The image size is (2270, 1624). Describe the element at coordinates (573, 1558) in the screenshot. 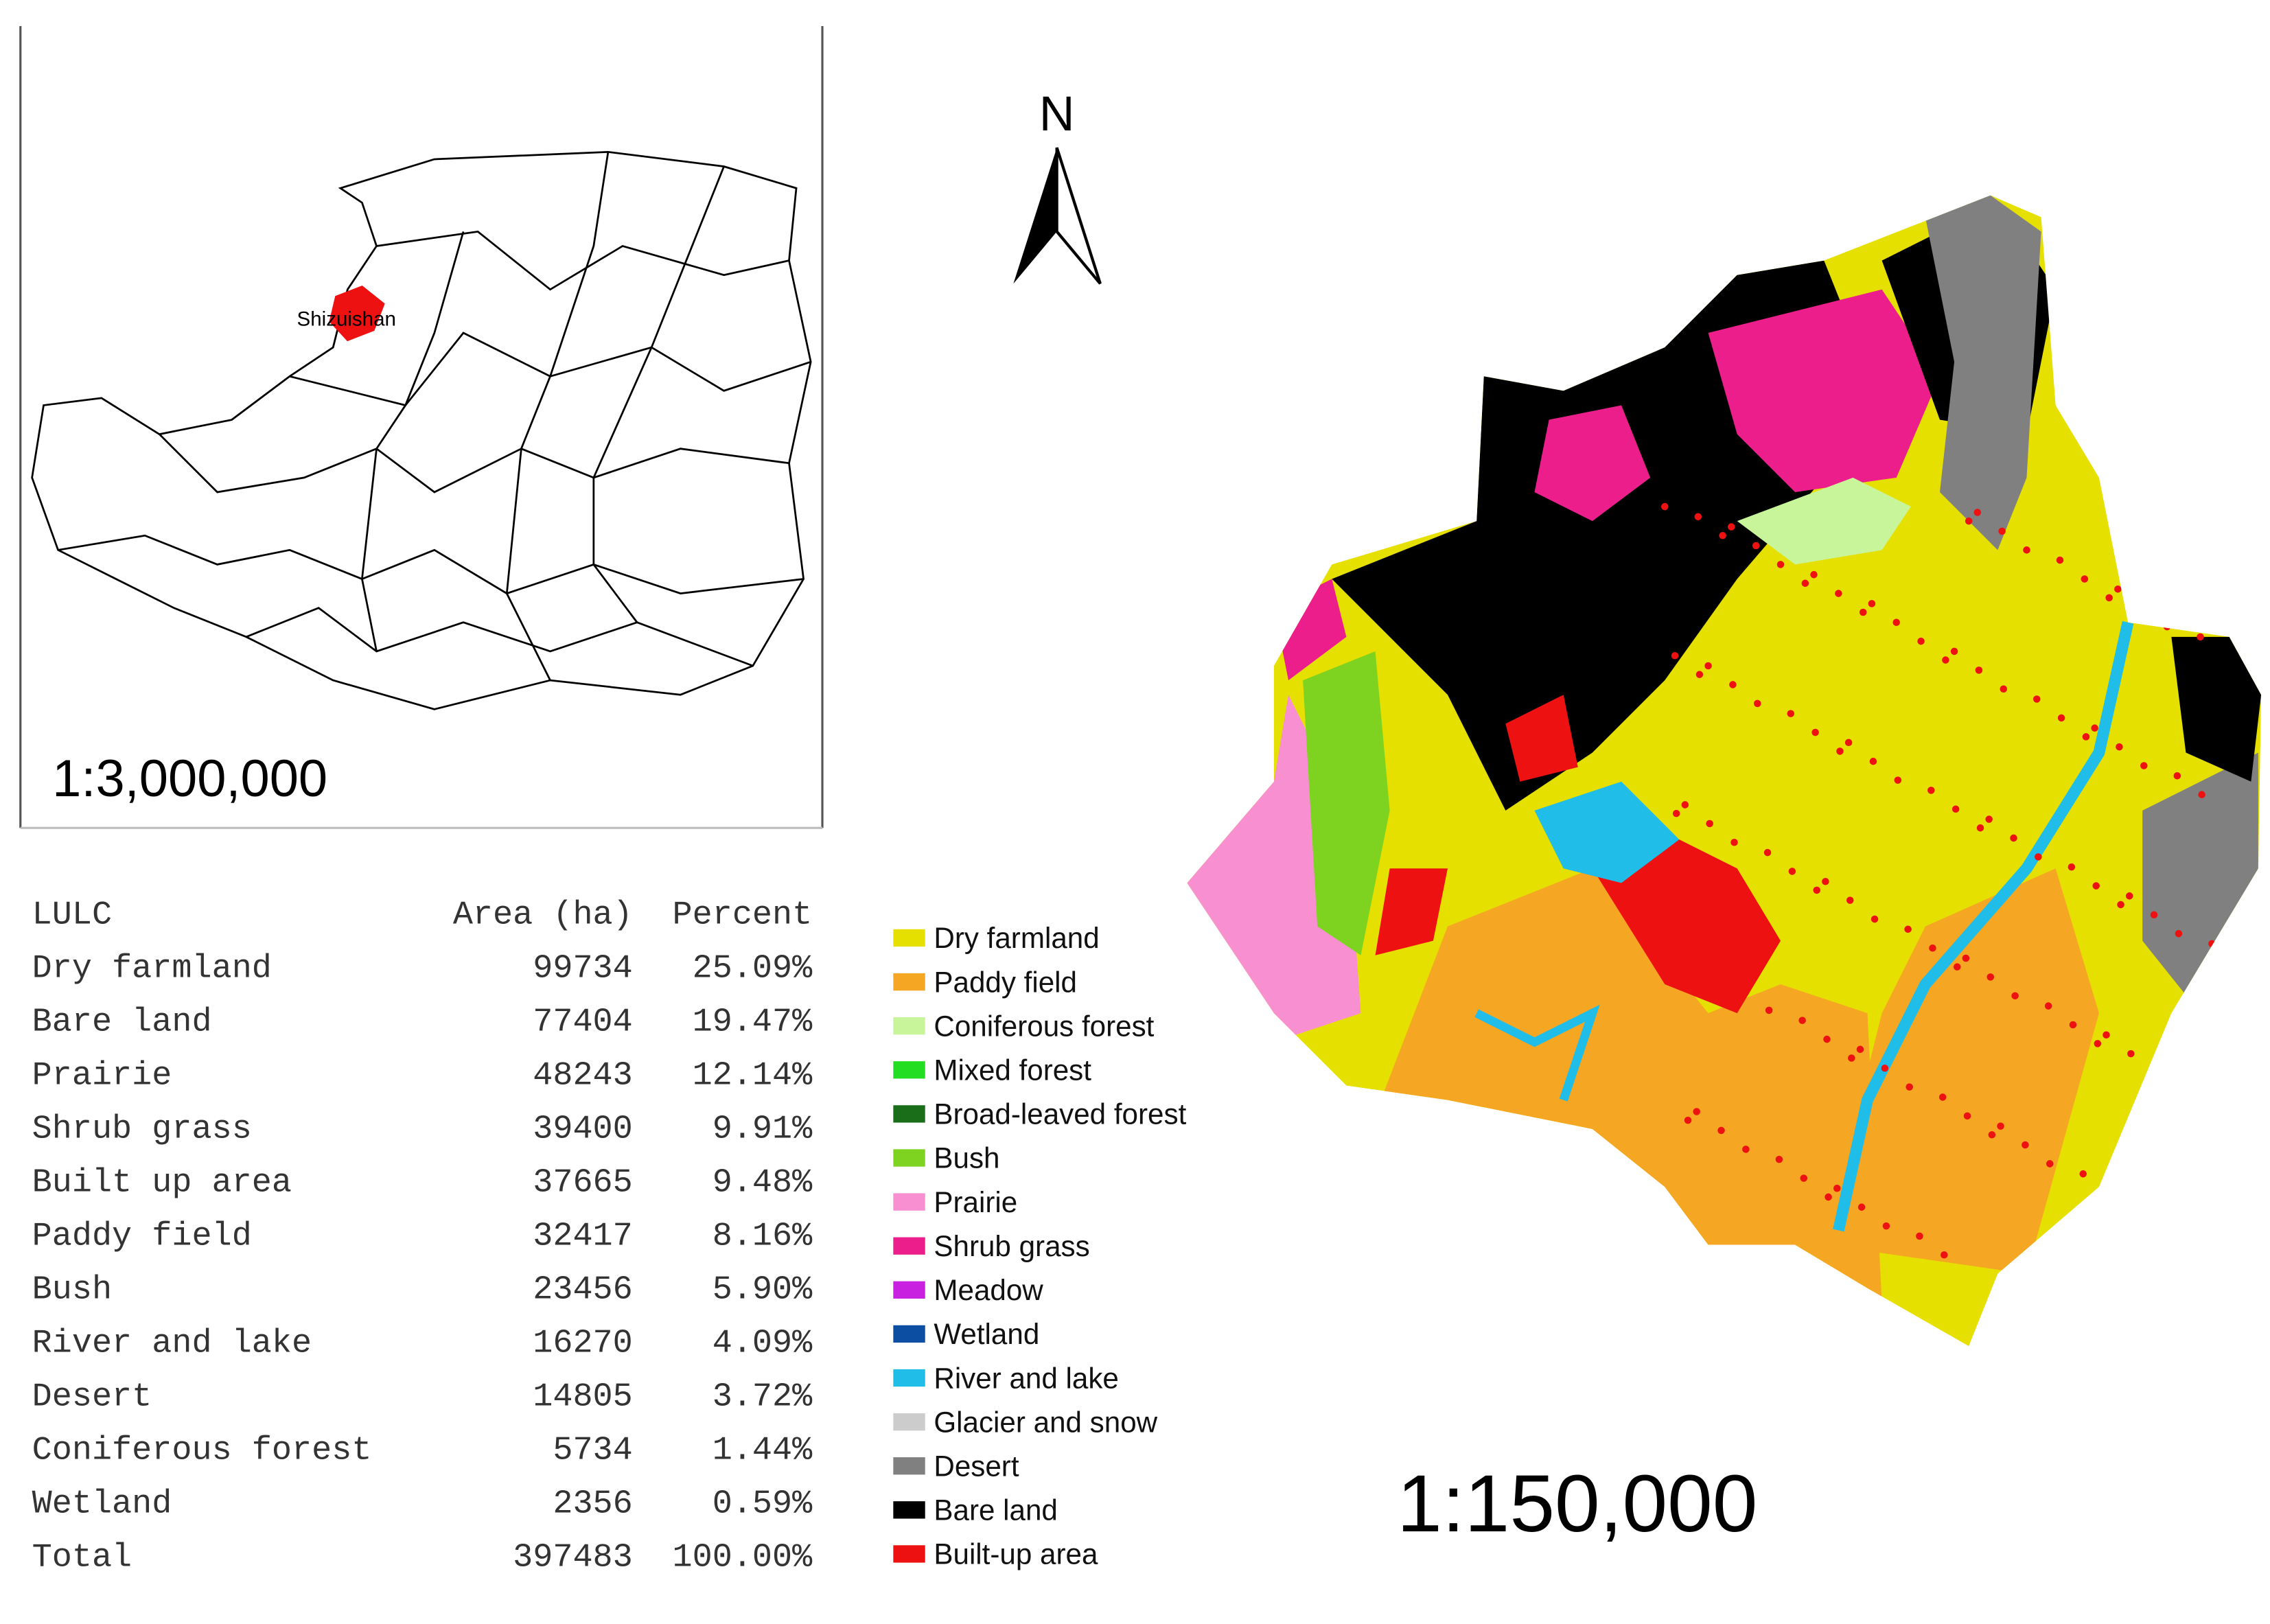

I see `table-cell: 397483` at that location.